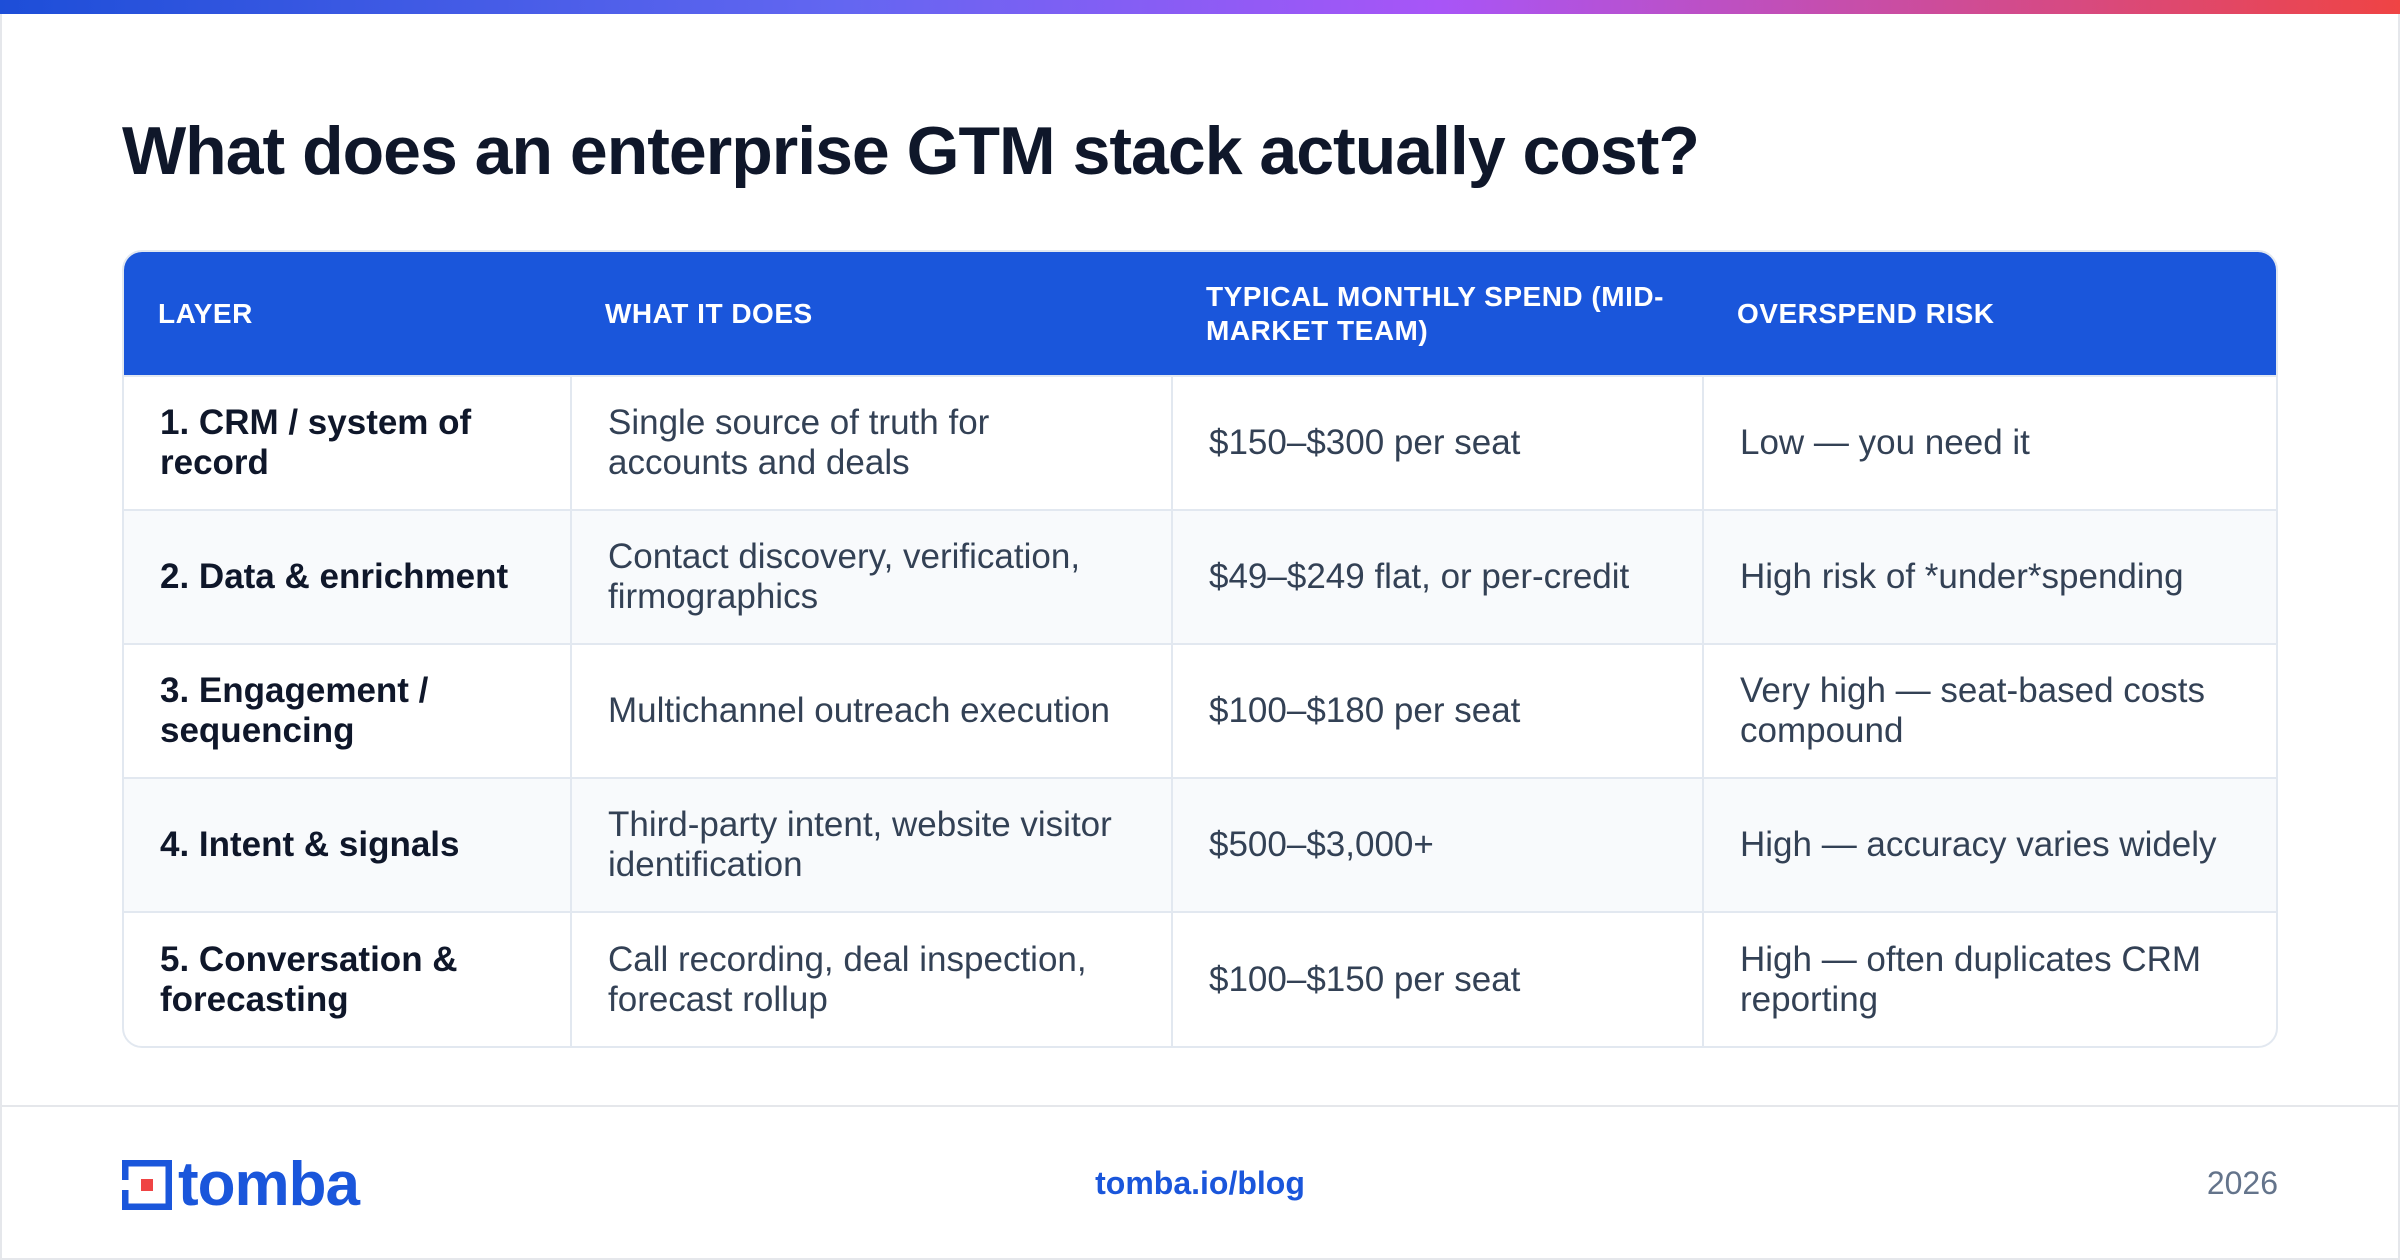 Image resolution: width=2400 pixels, height=1260 pixels. What do you see at coordinates (1866, 313) in the screenshot?
I see `header-overspend-risk: OVERSPEND RISK` at bounding box center [1866, 313].